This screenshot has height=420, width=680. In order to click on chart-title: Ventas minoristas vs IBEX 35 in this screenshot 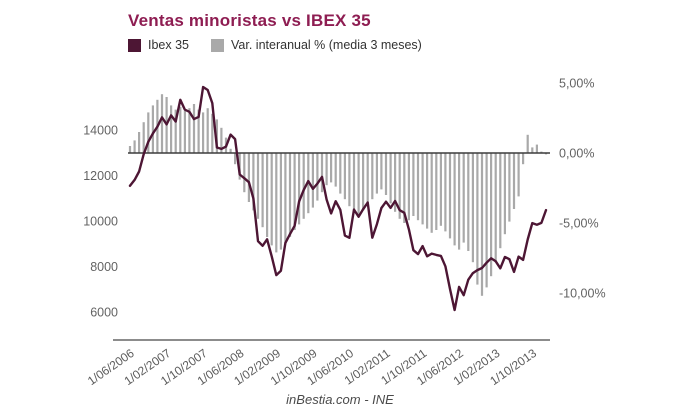, I will do `click(249, 20)`.